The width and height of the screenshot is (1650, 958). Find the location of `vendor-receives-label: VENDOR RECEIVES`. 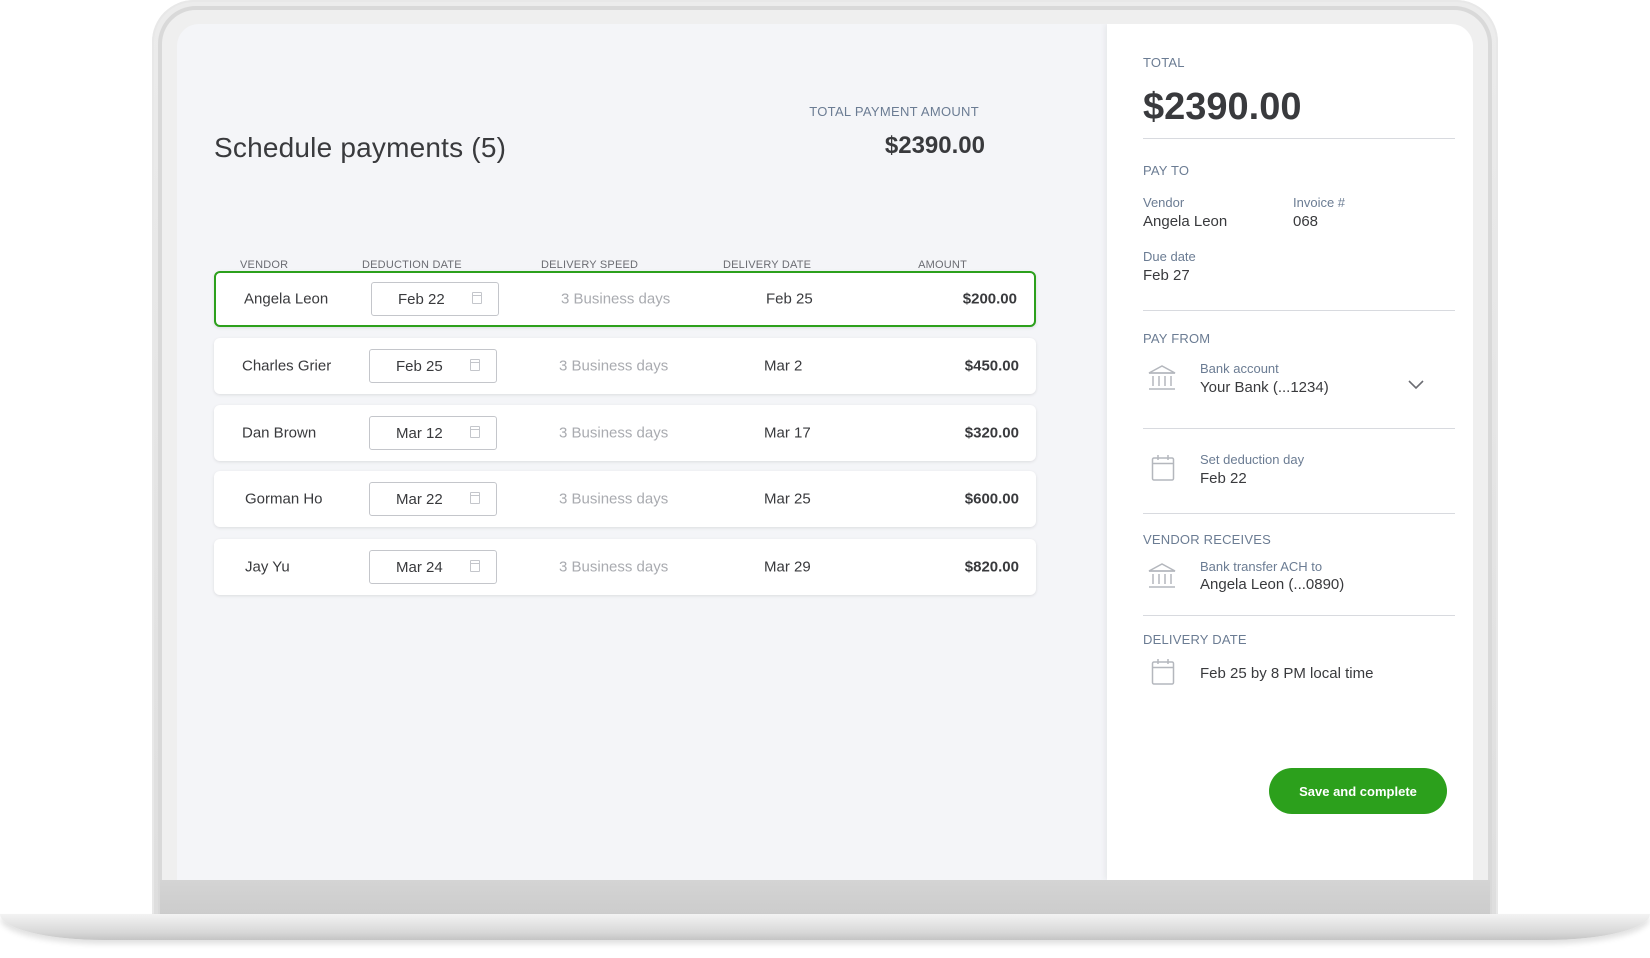

vendor-receives-label: VENDOR RECEIVES is located at coordinates (1207, 539).